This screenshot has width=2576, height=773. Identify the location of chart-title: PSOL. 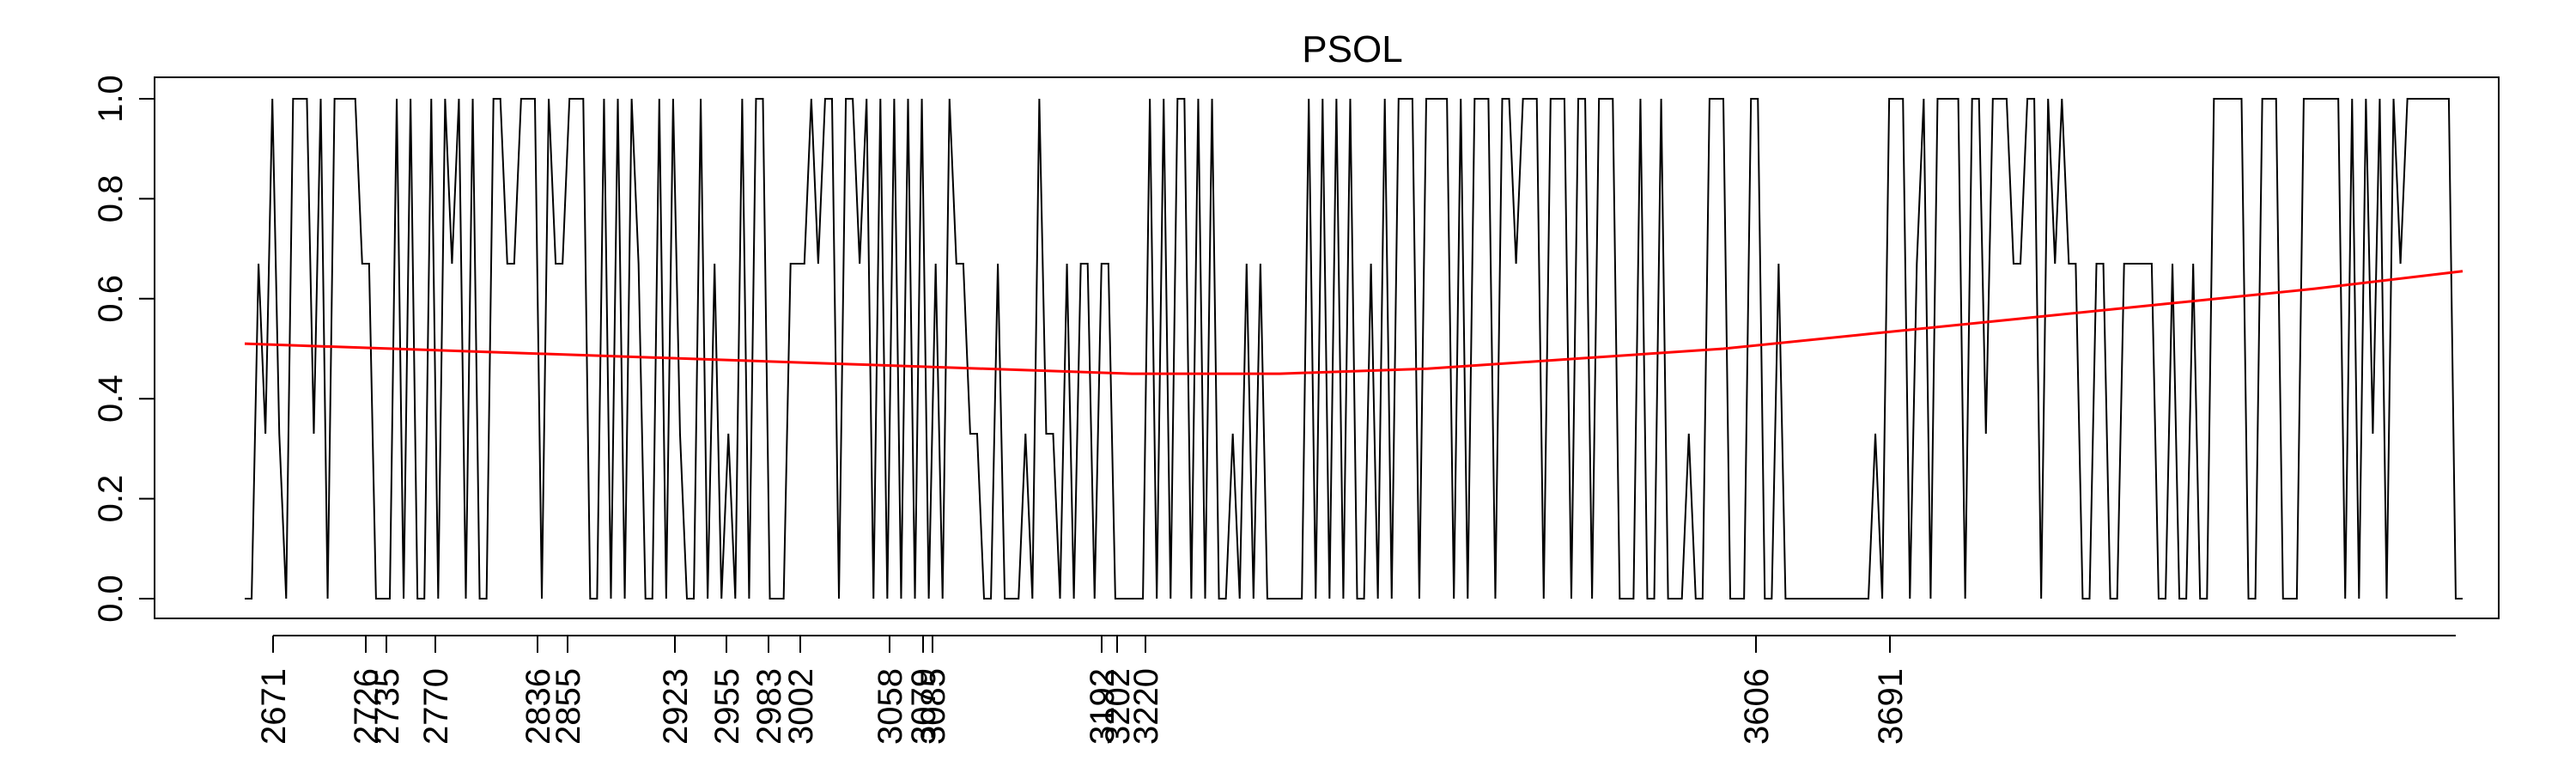
(1352, 49).